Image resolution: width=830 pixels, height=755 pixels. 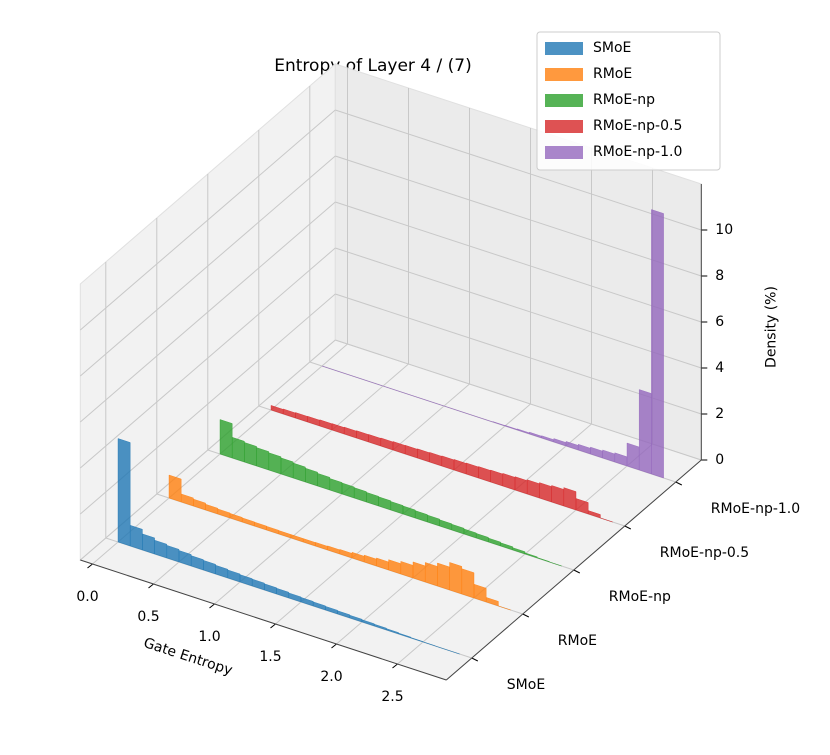 What do you see at coordinates (612, 48) in the screenshot?
I see `legend-label: SMoE` at bounding box center [612, 48].